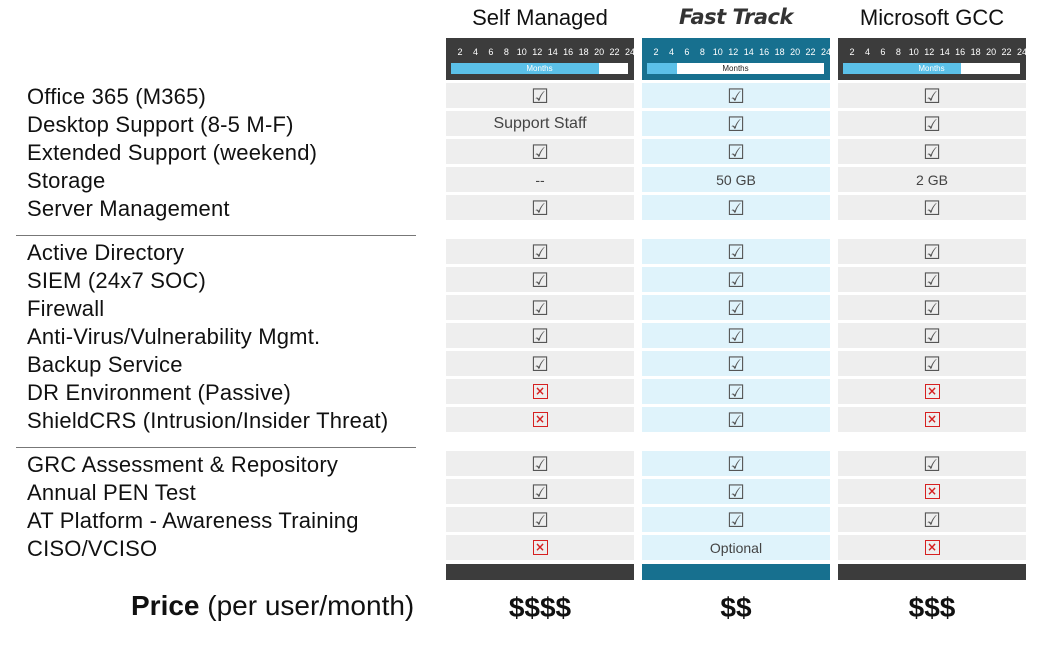 The height and width of the screenshot is (649, 1046). What do you see at coordinates (932, 17) in the screenshot?
I see `column-header: Microsoft GCC` at bounding box center [932, 17].